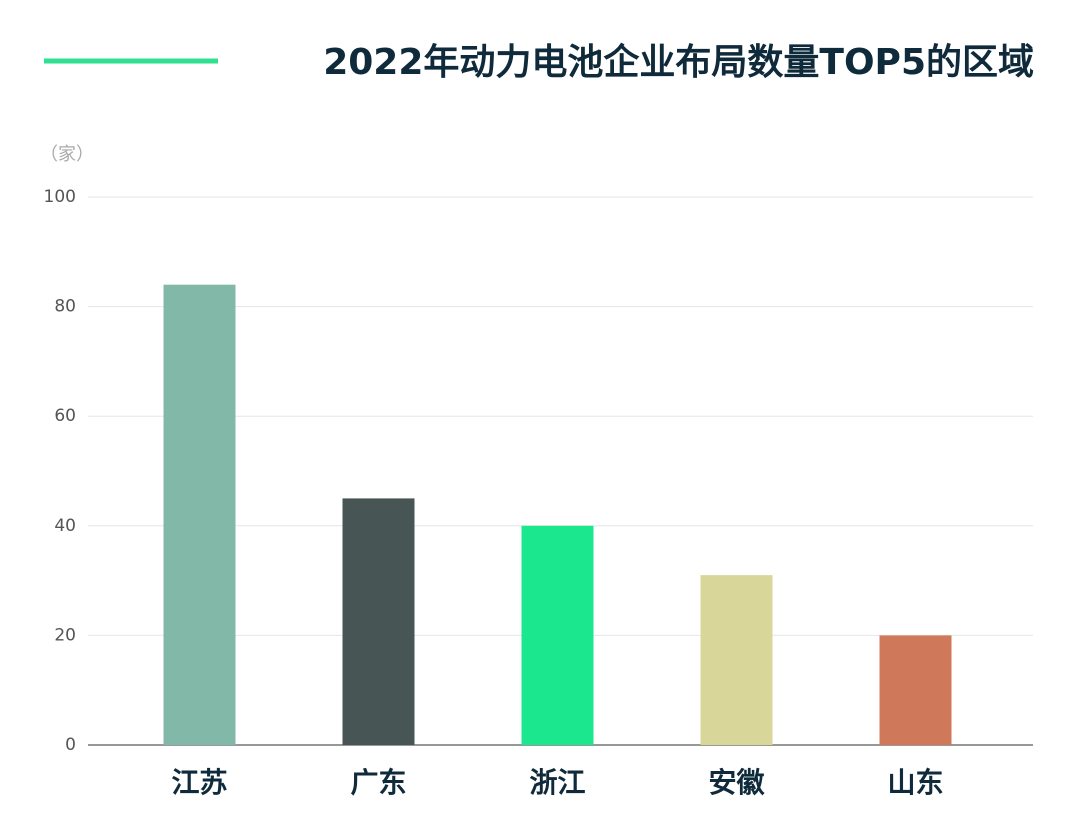 This screenshot has height=817, width=1080. What do you see at coordinates (678, 62) in the screenshot?
I see `chart-title: 2022年动力电池企业布局数量TOP5的区域` at bounding box center [678, 62].